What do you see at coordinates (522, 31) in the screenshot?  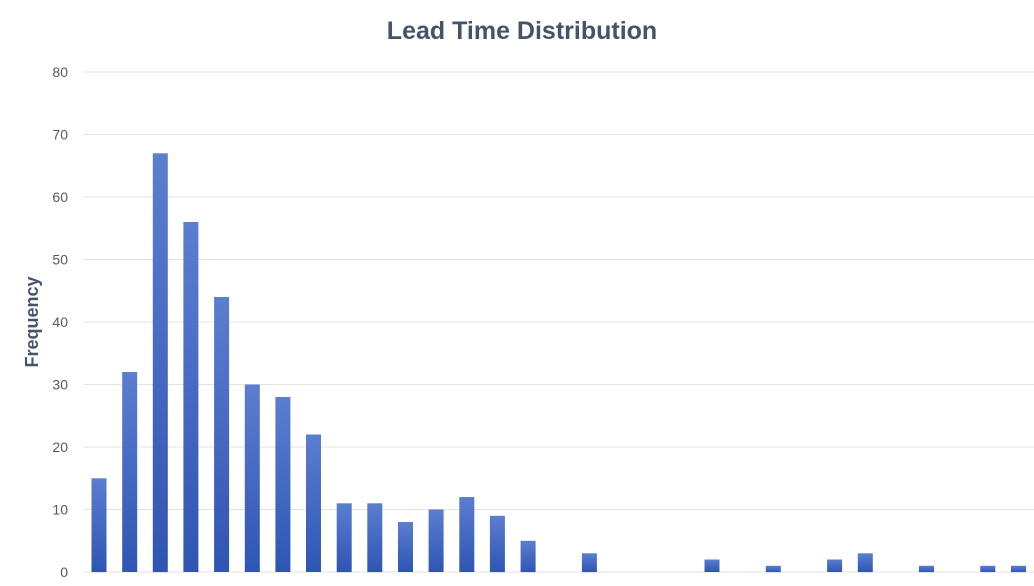 I see `chart-title: Lead Time Distribution` at bounding box center [522, 31].